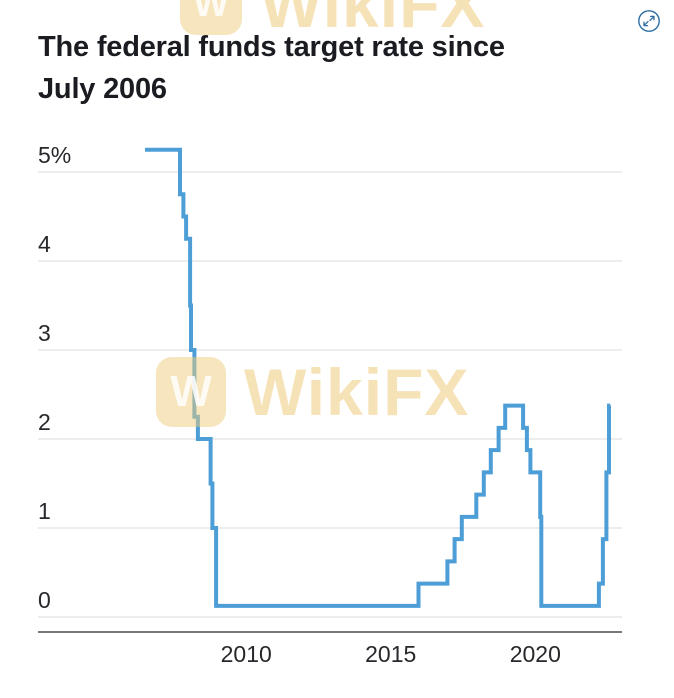 The image size is (674, 698). Describe the element at coordinates (211, 12) in the screenshot. I see `wikifx-logo-glyph: W` at that location.